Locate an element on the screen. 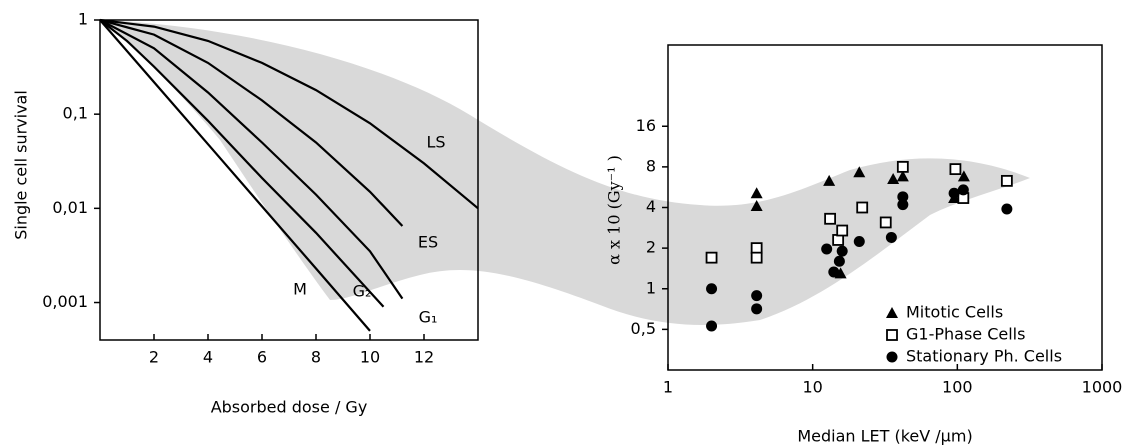  y-tick-label: 0,5 is located at coordinates (643, 328).